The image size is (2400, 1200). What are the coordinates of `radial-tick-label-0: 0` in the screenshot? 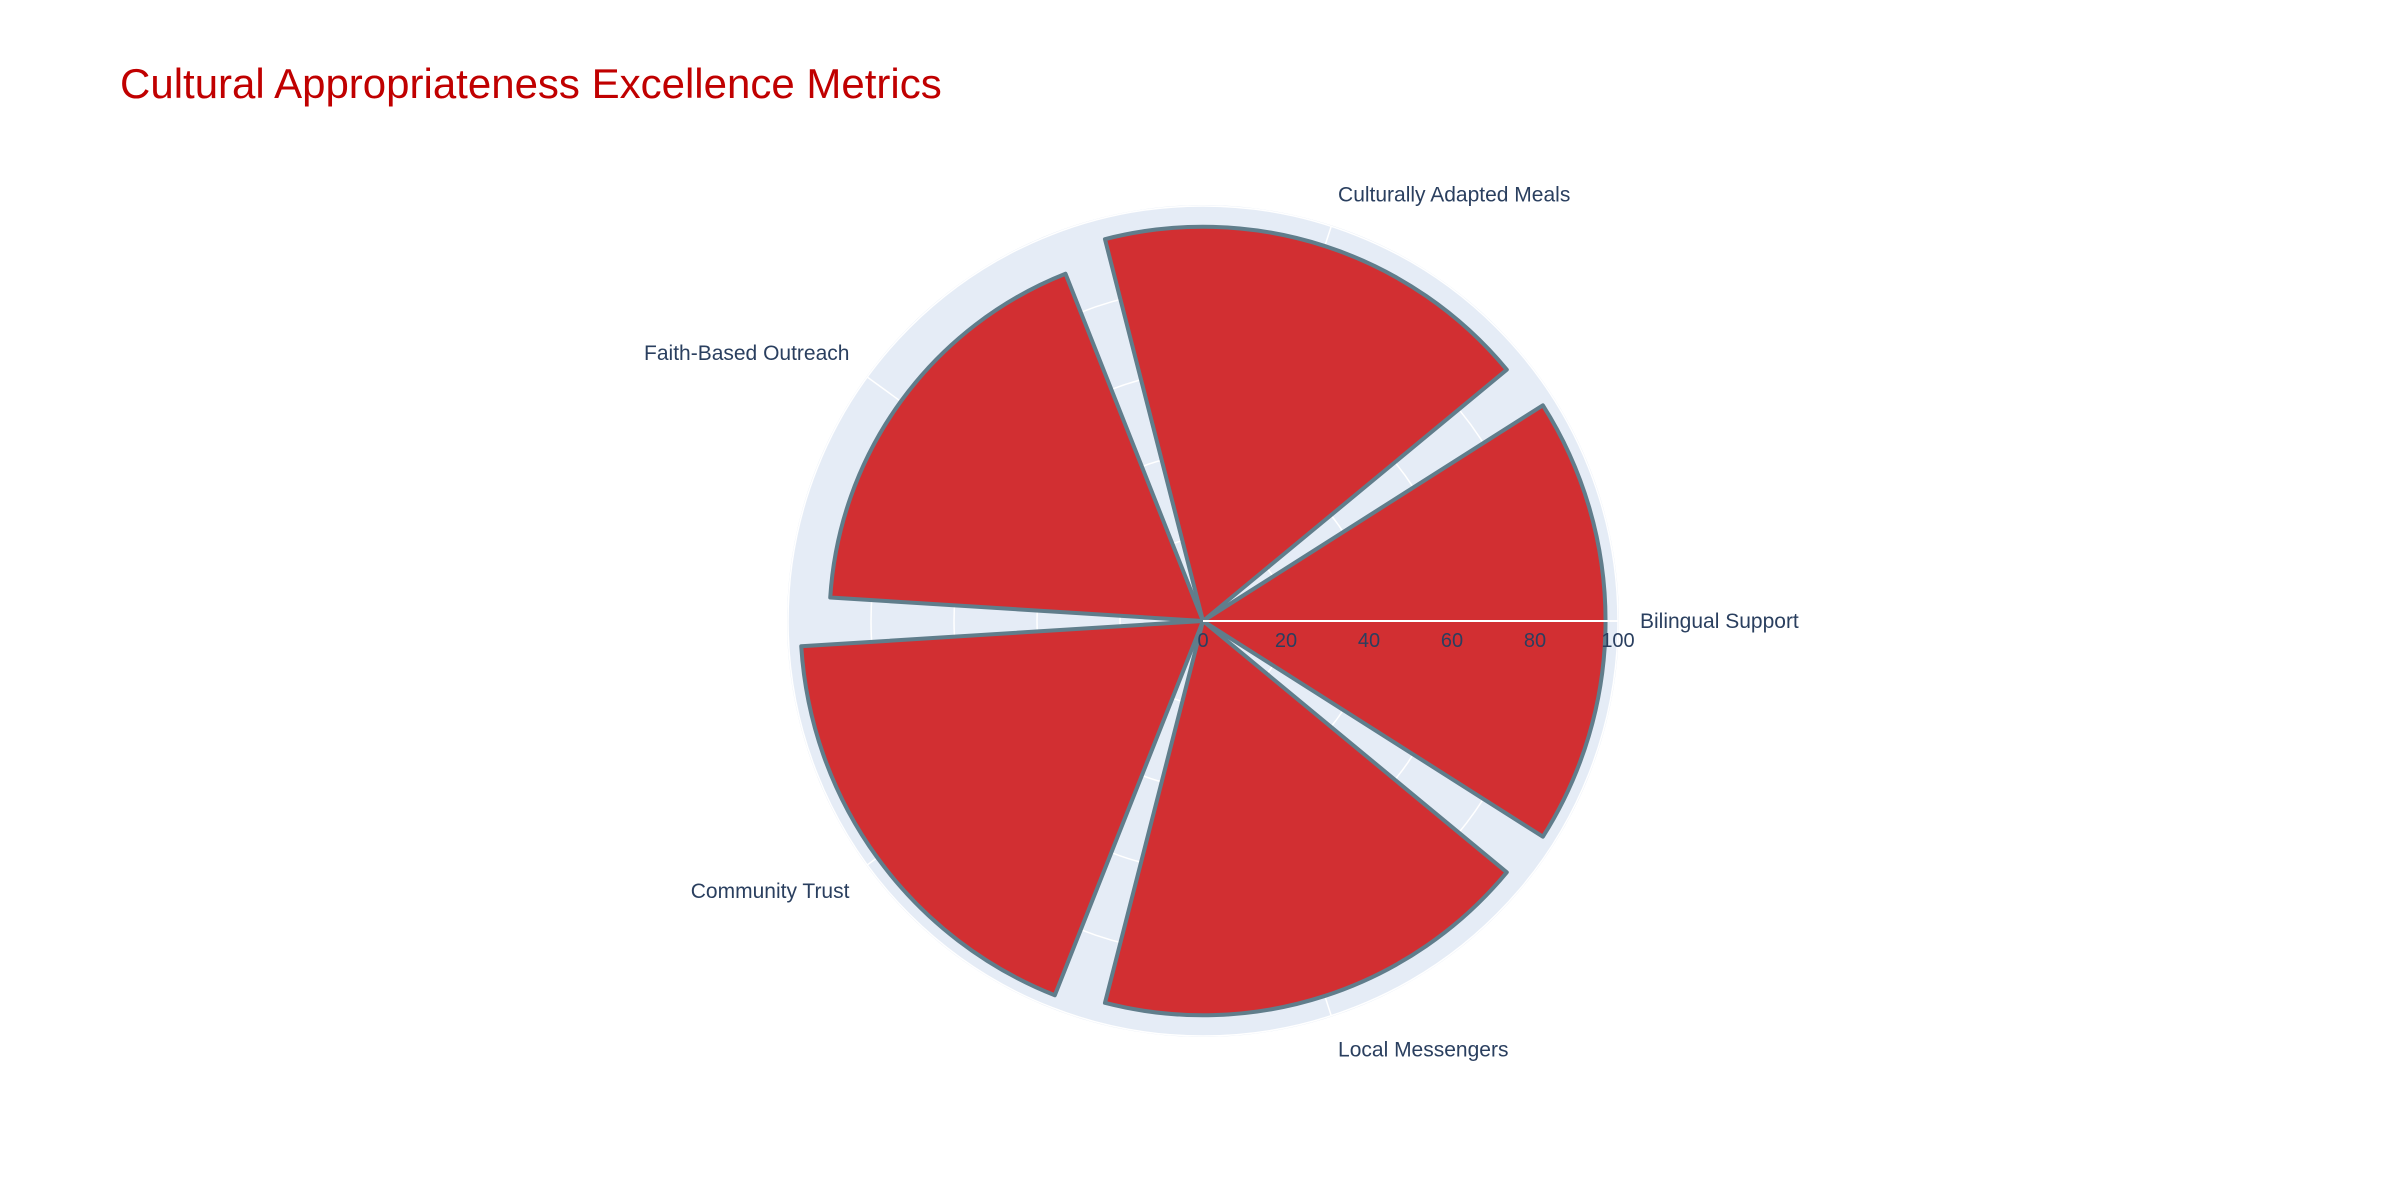 It's located at (1202, 641).